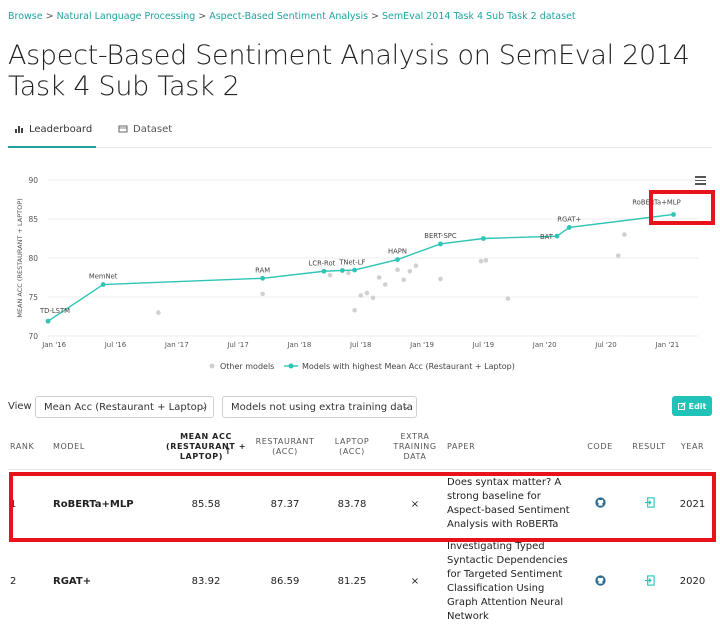 The image size is (720, 628). What do you see at coordinates (605, 345) in the screenshot?
I see `x-tick-label: Jul '20` at bounding box center [605, 345].